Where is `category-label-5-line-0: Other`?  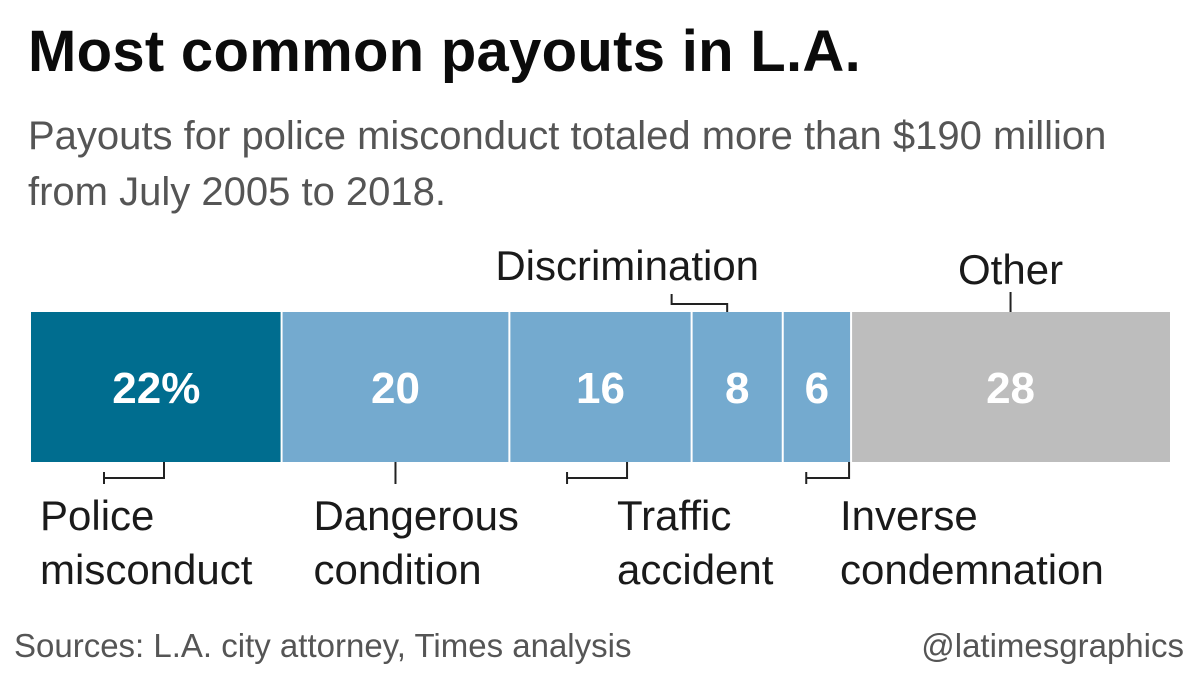 category-label-5-line-0: Other is located at coordinates (1010, 269).